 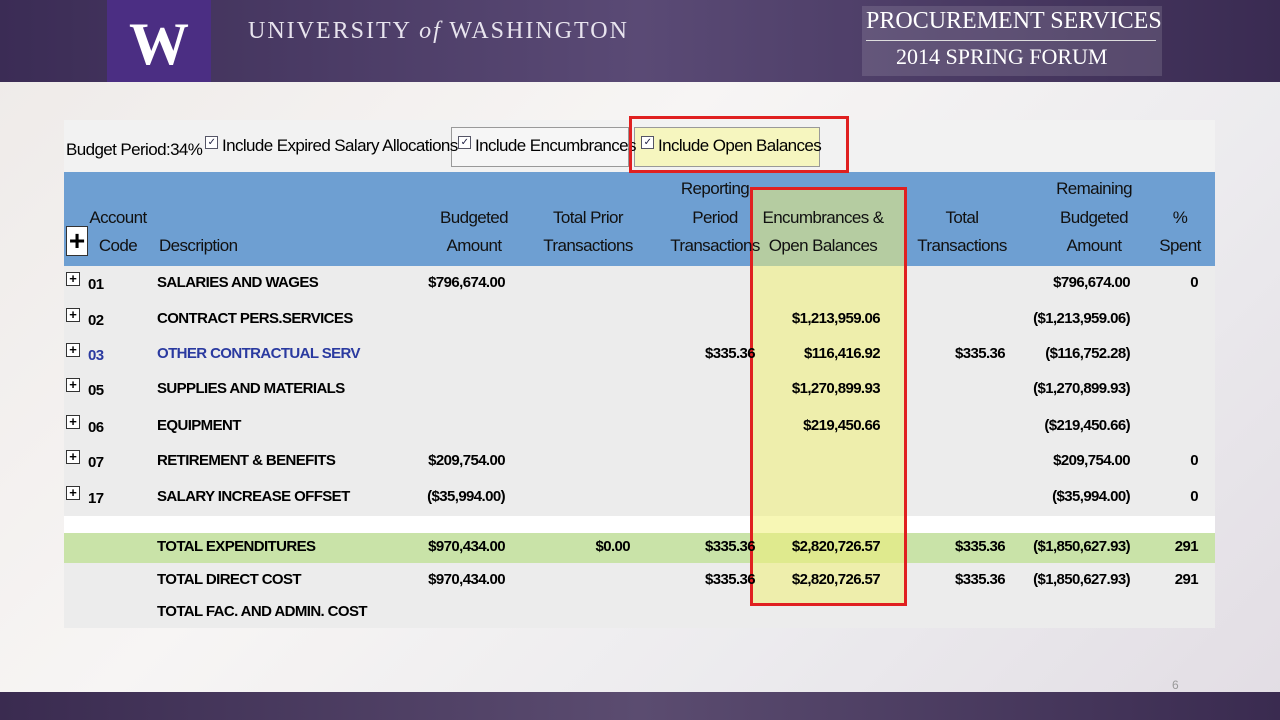 What do you see at coordinates (255, 318) in the screenshot?
I see `description: CONTRACT PERS.SERVICES` at bounding box center [255, 318].